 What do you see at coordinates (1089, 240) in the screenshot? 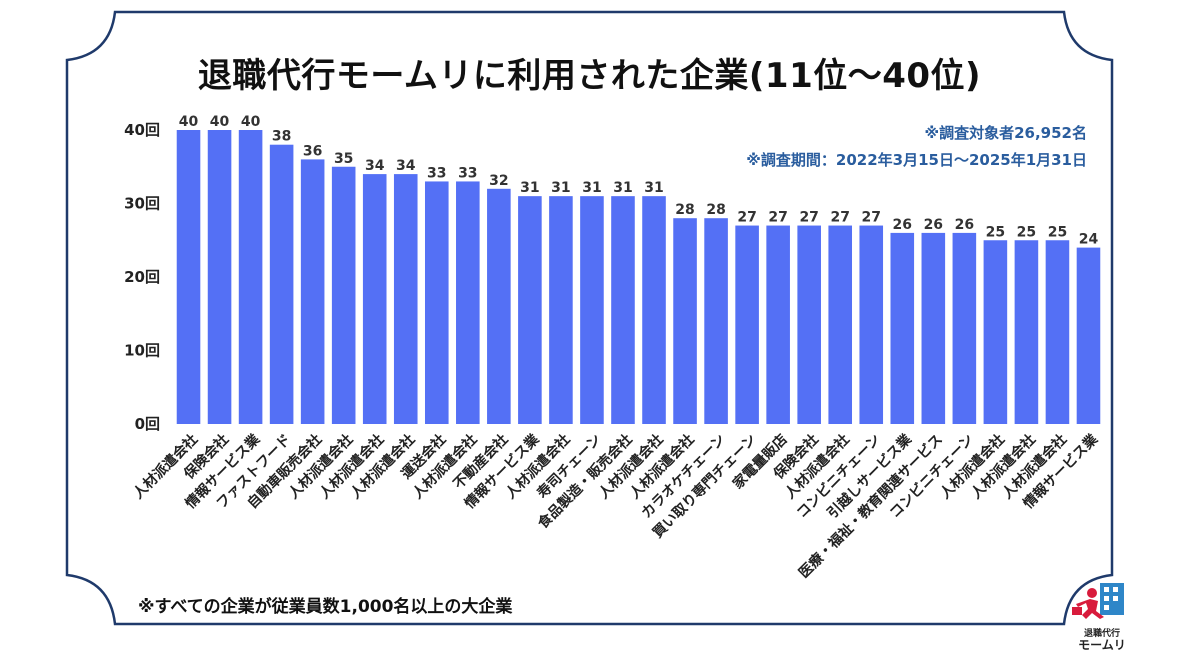
I see `data-label: 24` at bounding box center [1089, 240].